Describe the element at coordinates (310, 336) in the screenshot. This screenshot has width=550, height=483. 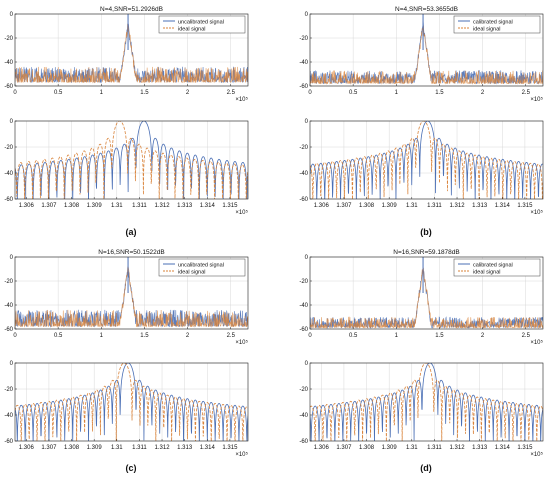
I see `x-tick-label-0: 0` at that location.